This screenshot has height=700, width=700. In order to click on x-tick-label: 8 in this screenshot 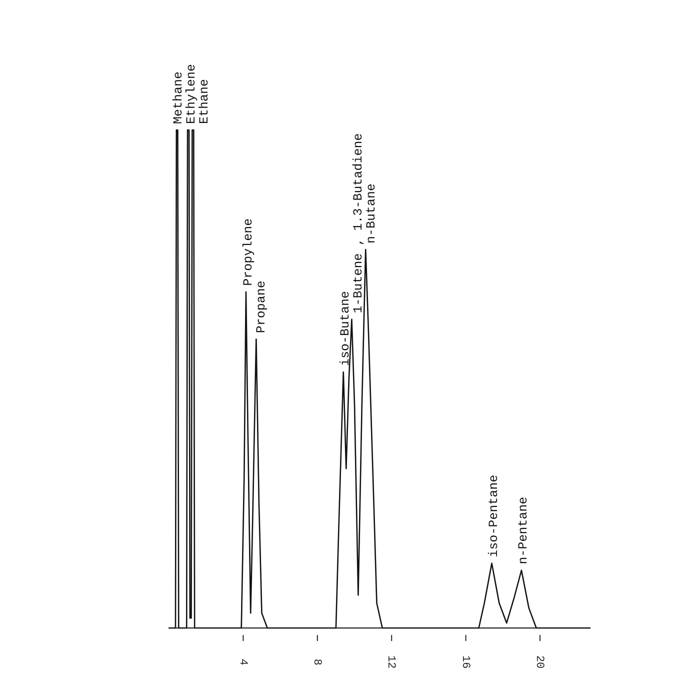, I will do `click(316, 662)`.